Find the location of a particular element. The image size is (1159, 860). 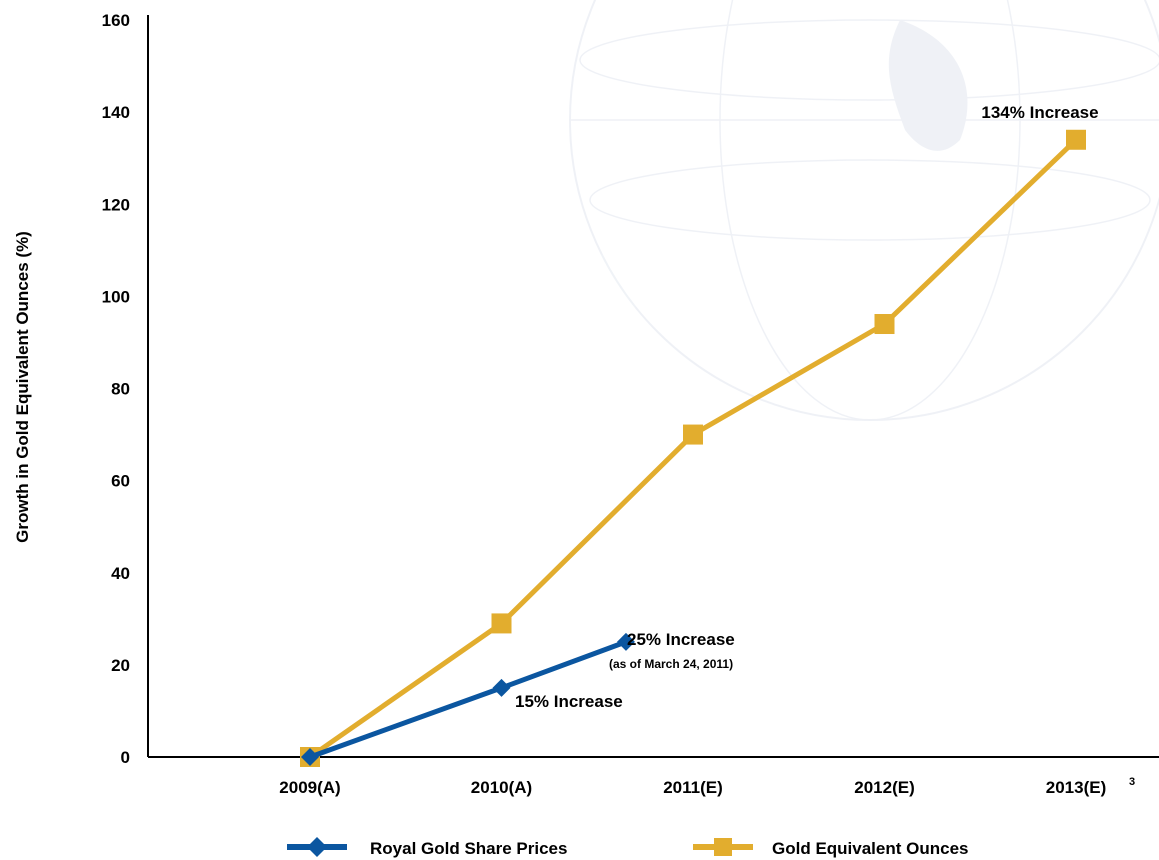

y-tick-label: 100 is located at coordinates (116, 296).